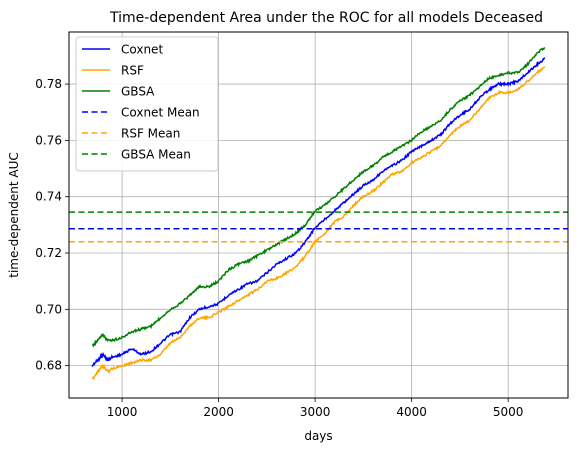 Image resolution: width=585 pixels, height=458 pixels. What do you see at coordinates (150, 134) in the screenshot?
I see `legend-label: RSF Mean` at bounding box center [150, 134].